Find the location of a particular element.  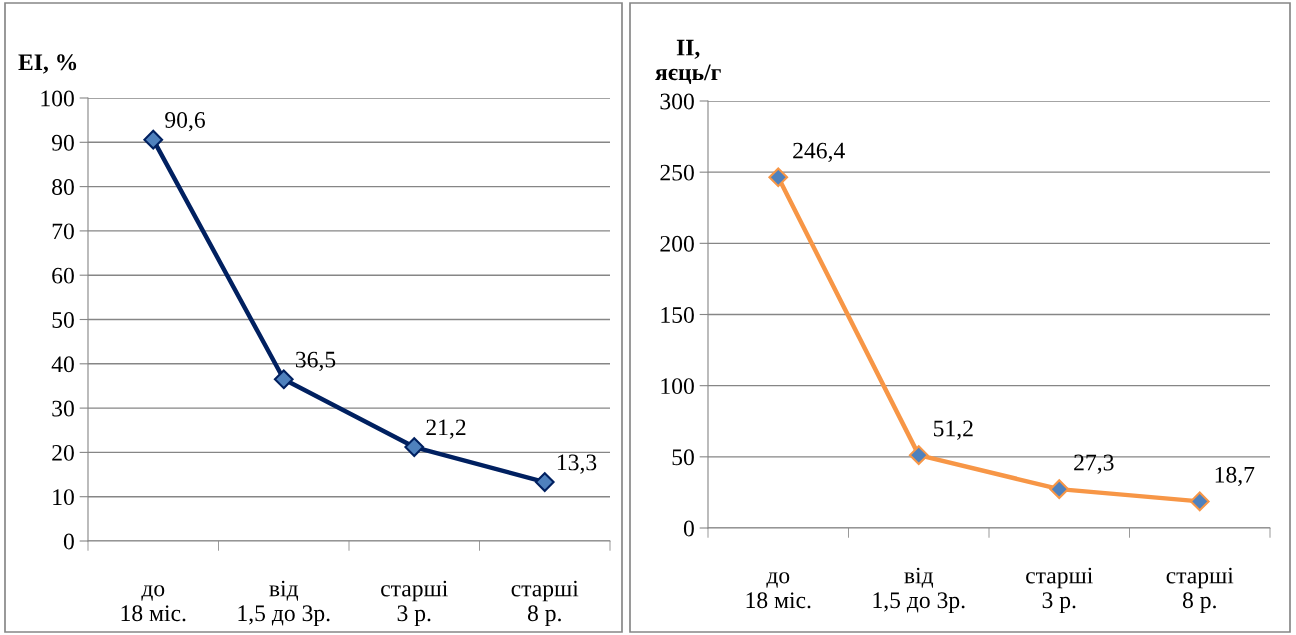

y-tick-label: 10 is located at coordinates (63, 497).